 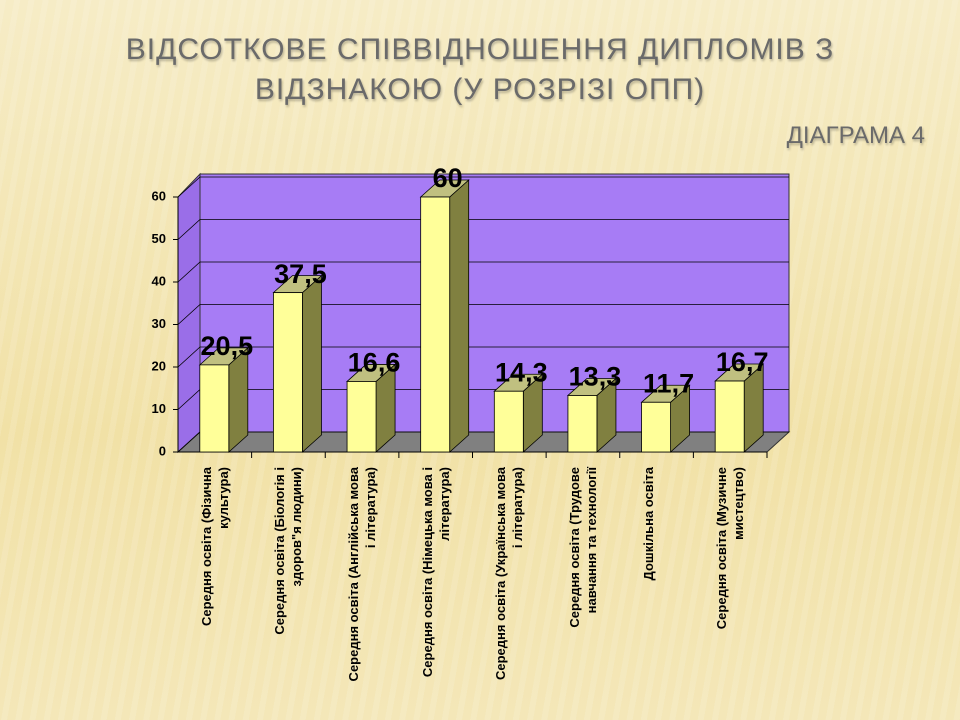 What do you see at coordinates (159, 195) in the screenshot?
I see `y-tick-label: 60` at bounding box center [159, 195].